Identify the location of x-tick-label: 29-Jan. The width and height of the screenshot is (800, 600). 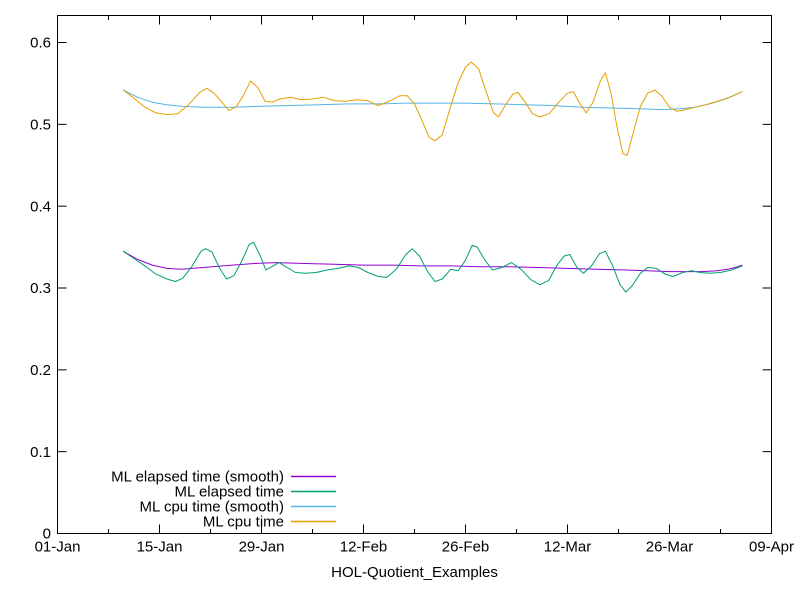
(262, 547).